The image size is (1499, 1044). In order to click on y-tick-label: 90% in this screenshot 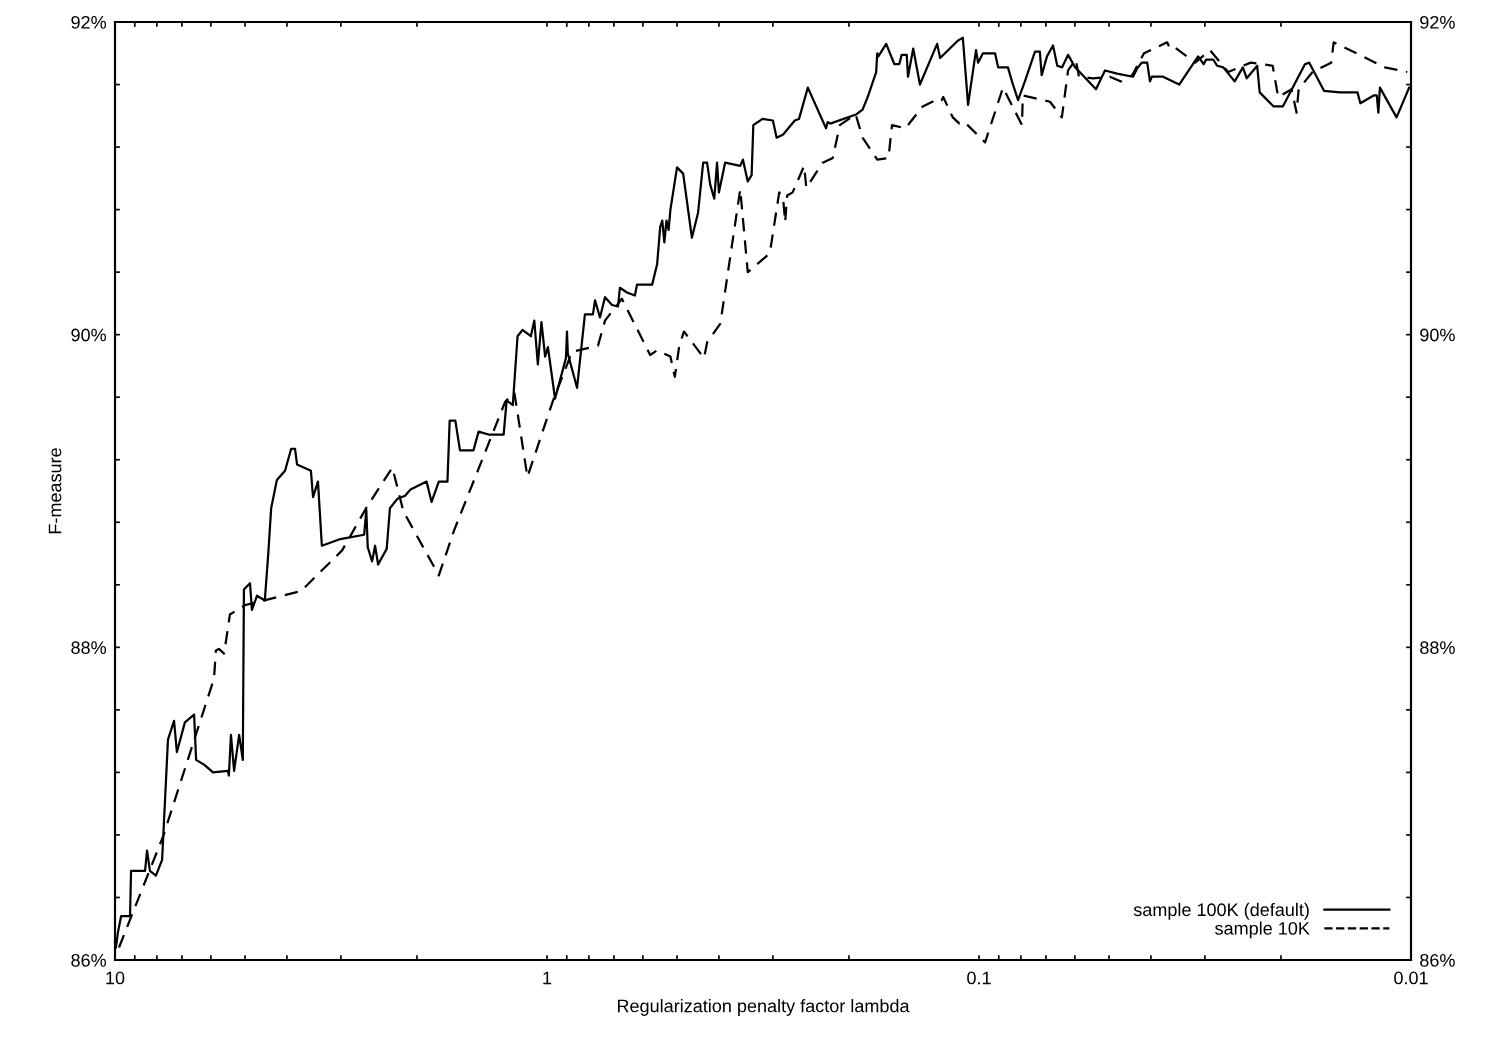, I will do `click(89, 335)`.